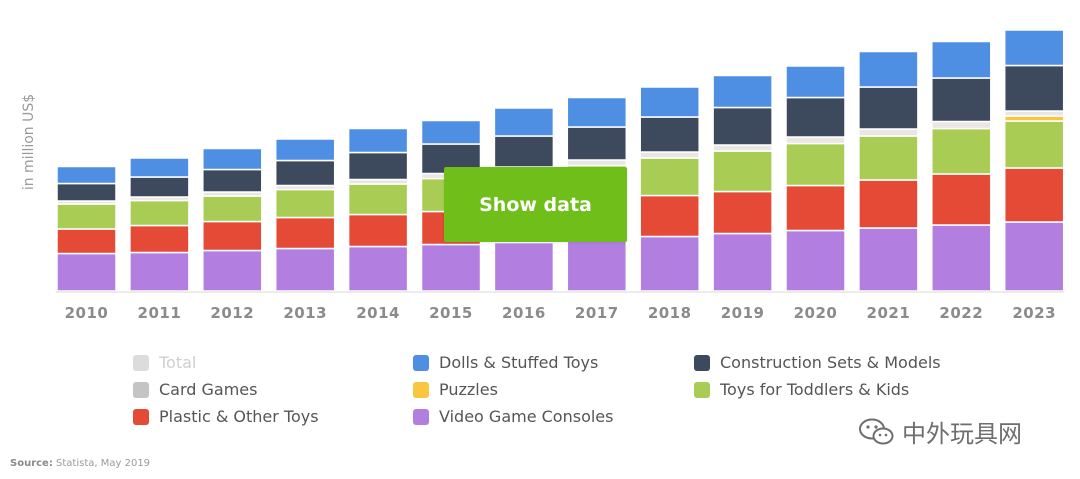 The width and height of the screenshot is (1080, 479). I want to click on x-tick-label: 2018, so click(670, 313).